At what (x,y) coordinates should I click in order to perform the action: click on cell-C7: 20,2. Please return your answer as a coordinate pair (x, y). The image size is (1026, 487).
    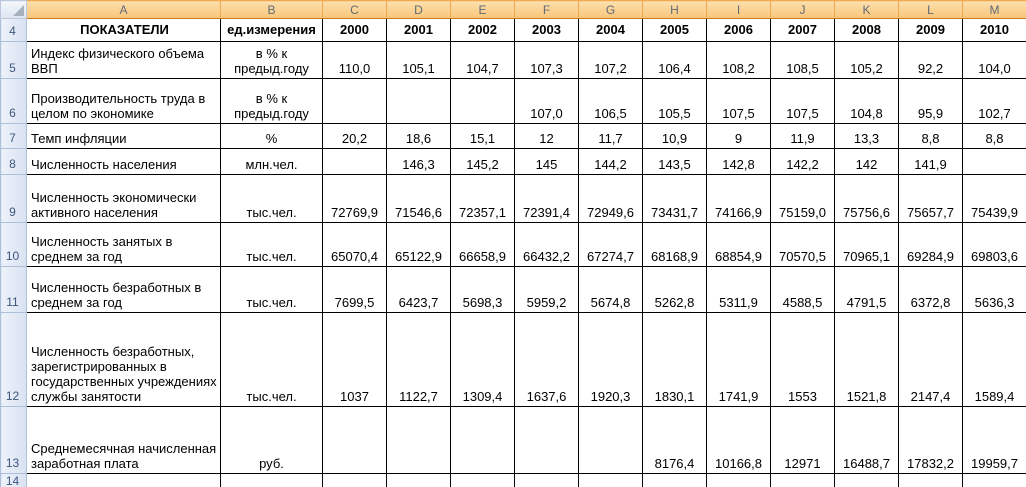
    Looking at the image, I should click on (354, 136).